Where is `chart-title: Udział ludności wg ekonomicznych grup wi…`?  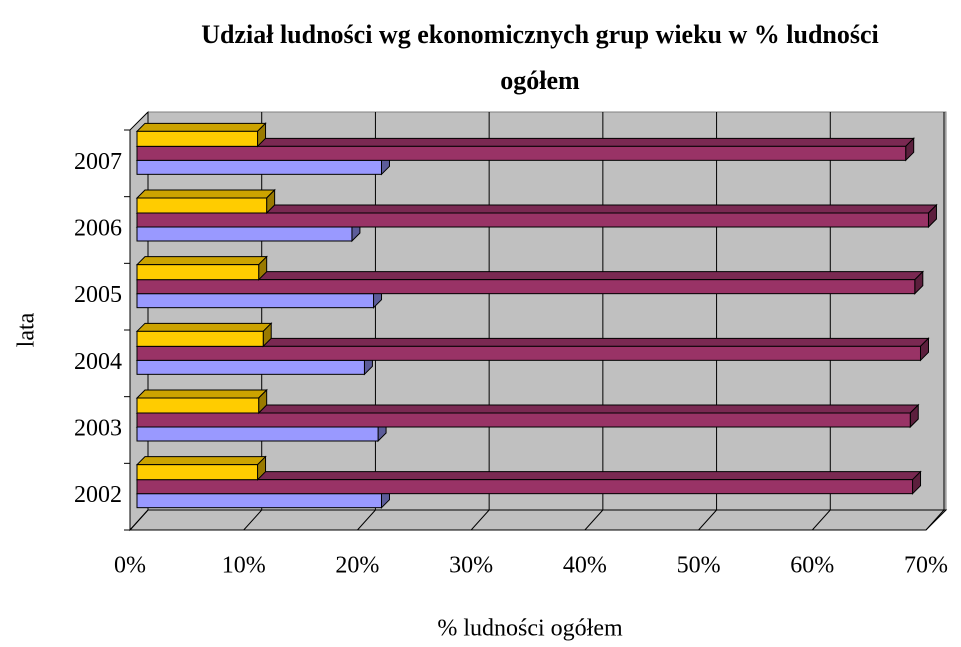 chart-title: Udział ludności wg ekonomicznych grup wi… is located at coordinates (540, 57).